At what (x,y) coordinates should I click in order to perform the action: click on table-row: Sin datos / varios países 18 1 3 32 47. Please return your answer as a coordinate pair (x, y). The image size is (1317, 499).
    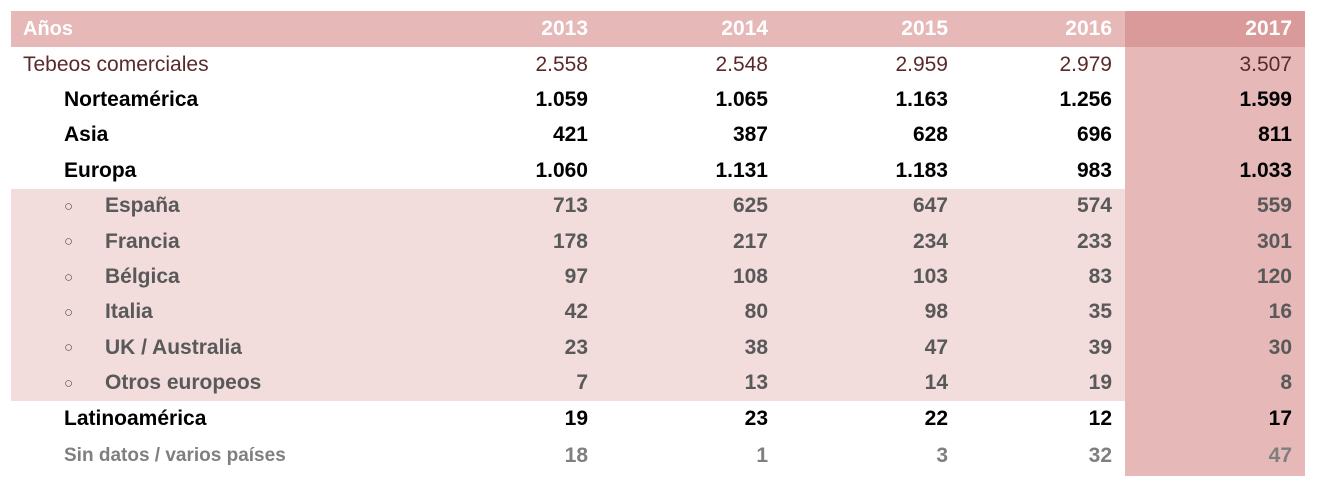
    Looking at the image, I should click on (658, 456).